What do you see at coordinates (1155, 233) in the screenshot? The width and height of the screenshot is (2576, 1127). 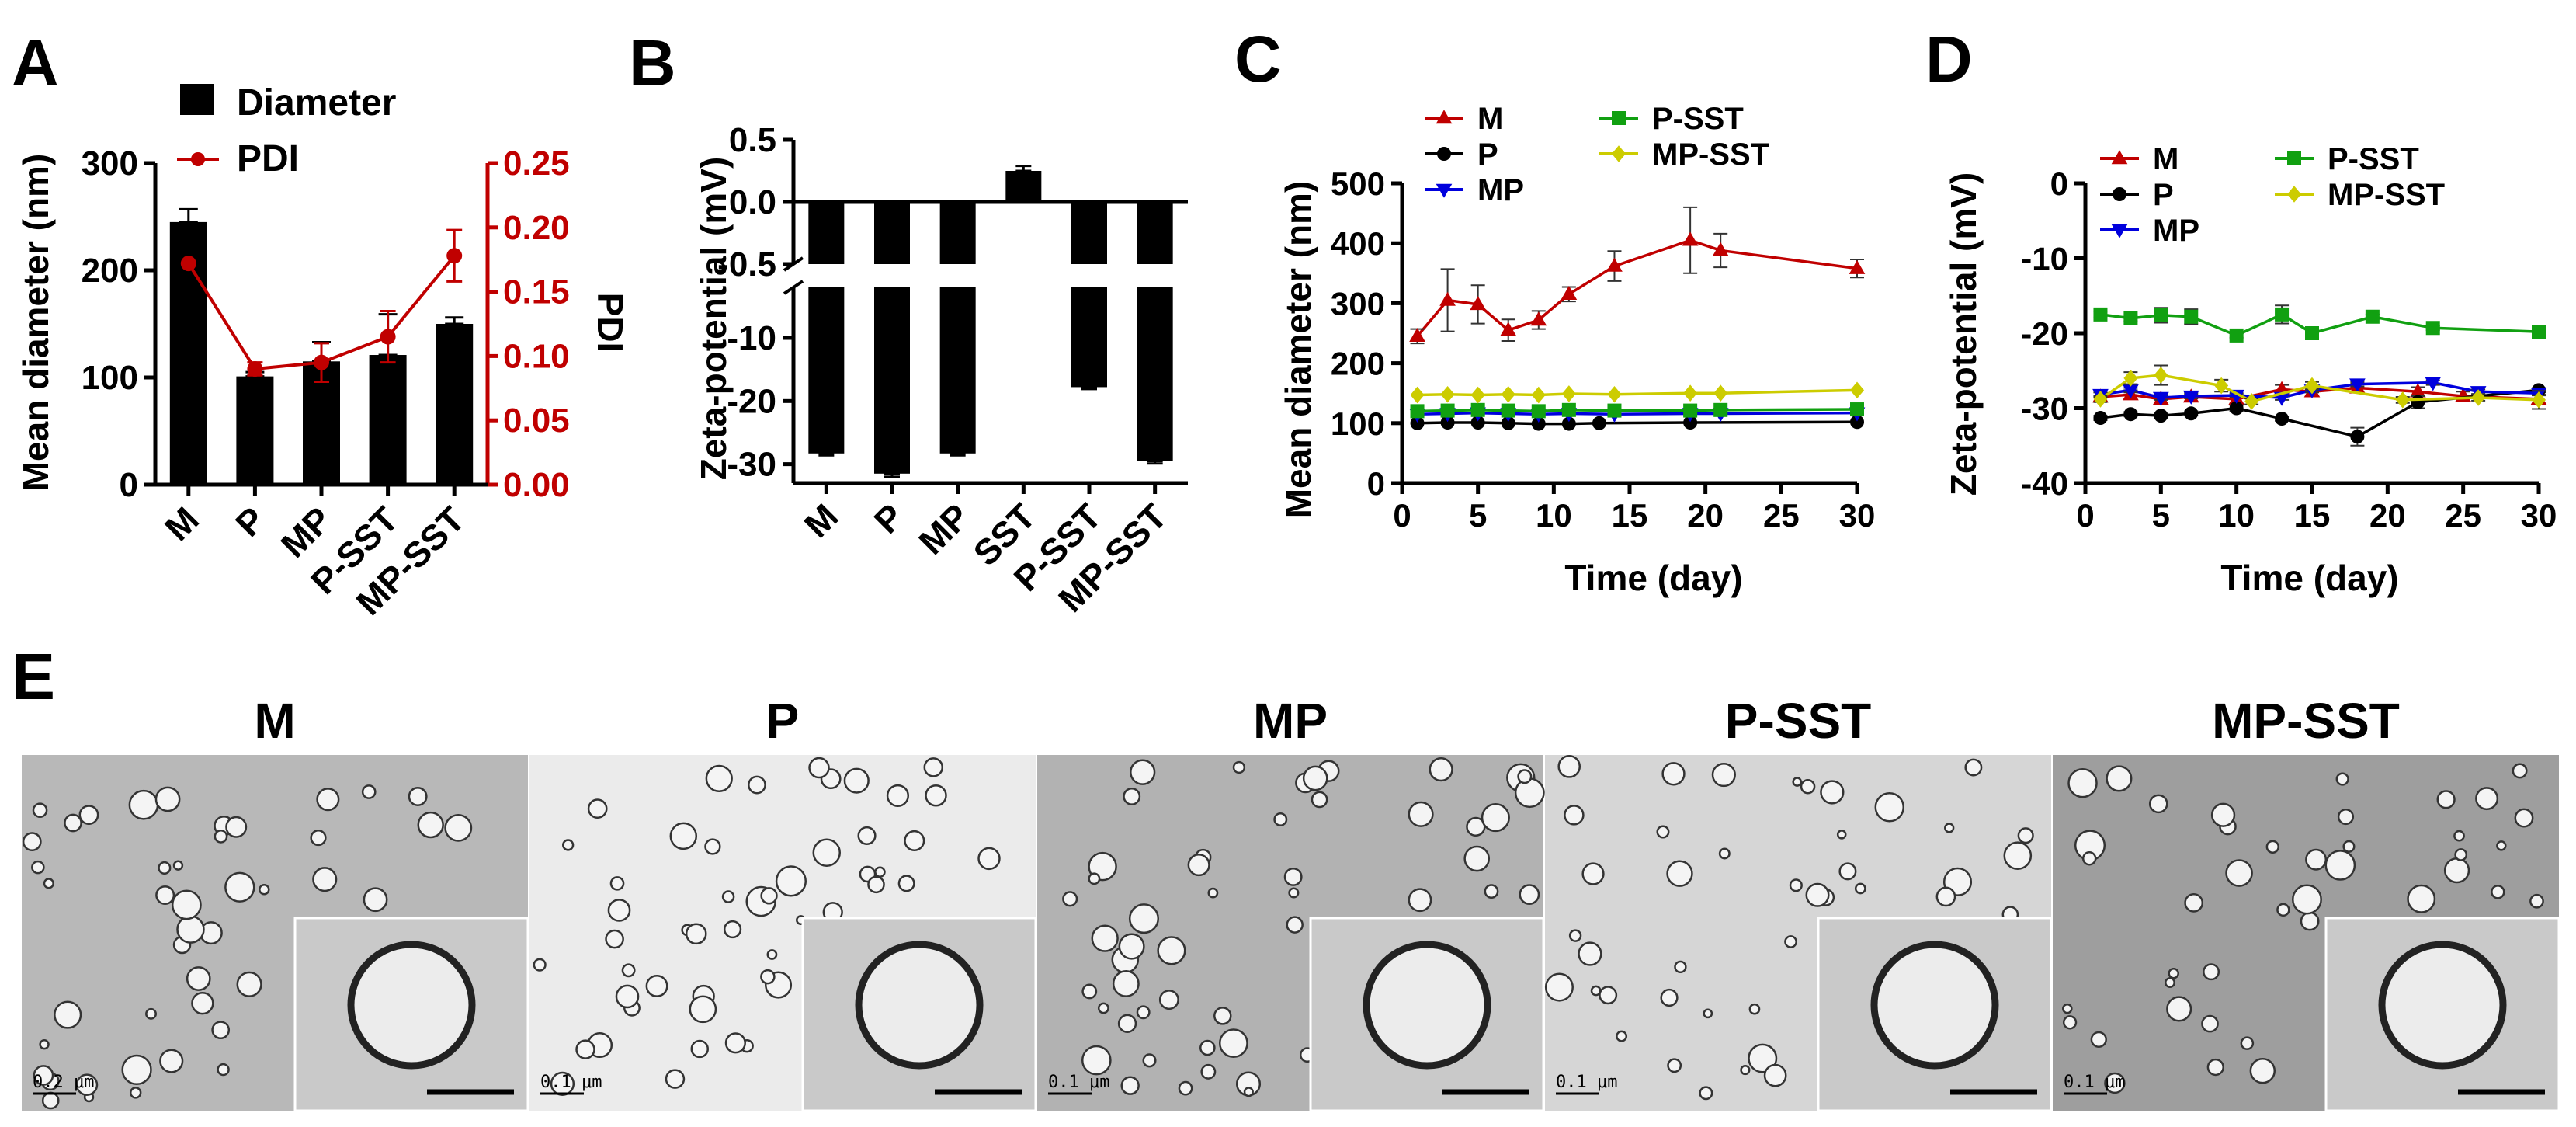 I see `b-bar-upper-MP-SST` at bounding box center [1155, 233].